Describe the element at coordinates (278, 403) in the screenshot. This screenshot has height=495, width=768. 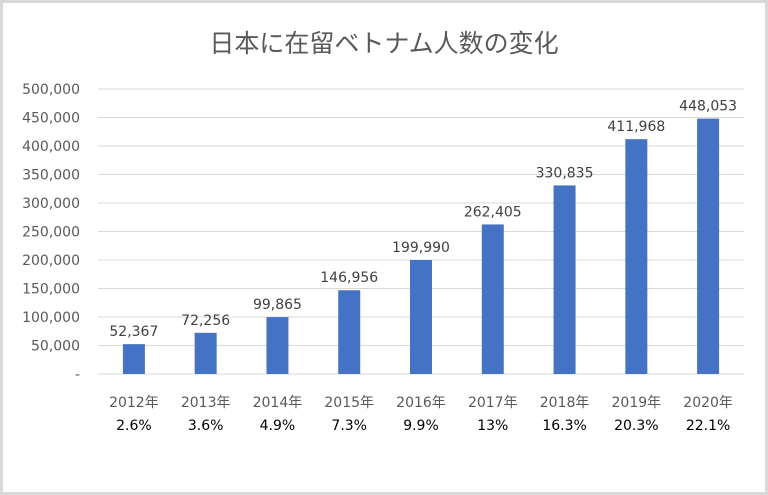
I see `x-tick-label: 2014年` at that location.